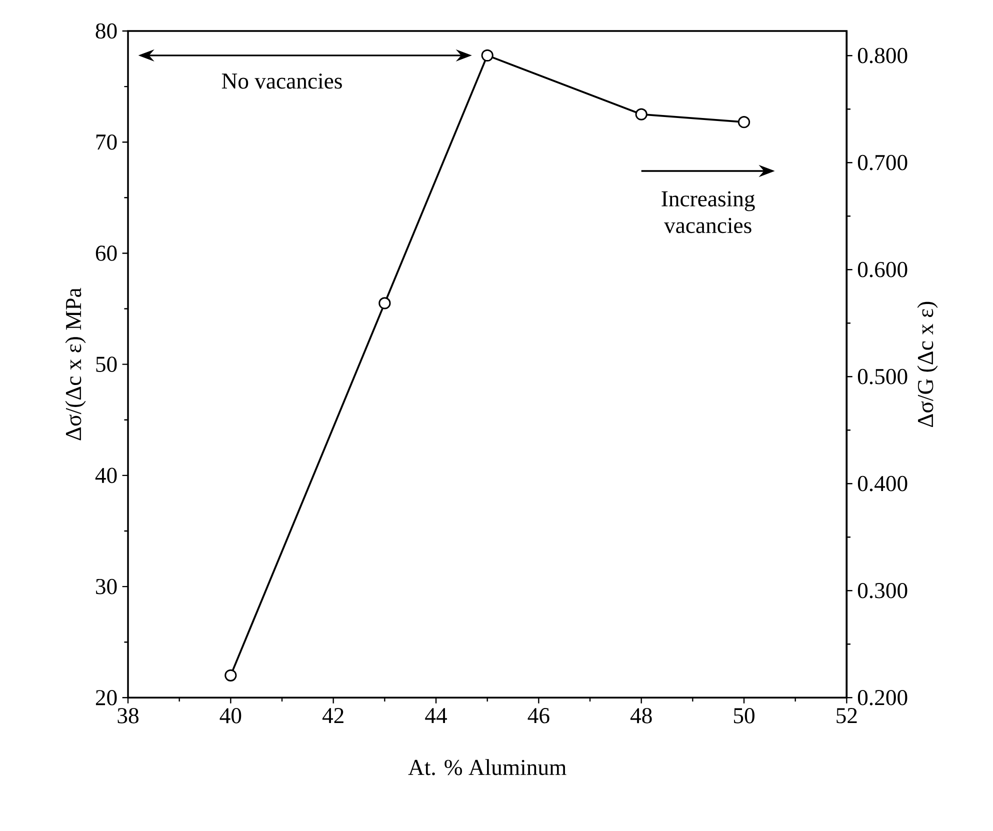 Image resolution: width=993 pixels, height=831 pixels. Describe the element at coordinates (883, 590) in the screenshot. I see `y2-tick-label: 0.300` at that location.